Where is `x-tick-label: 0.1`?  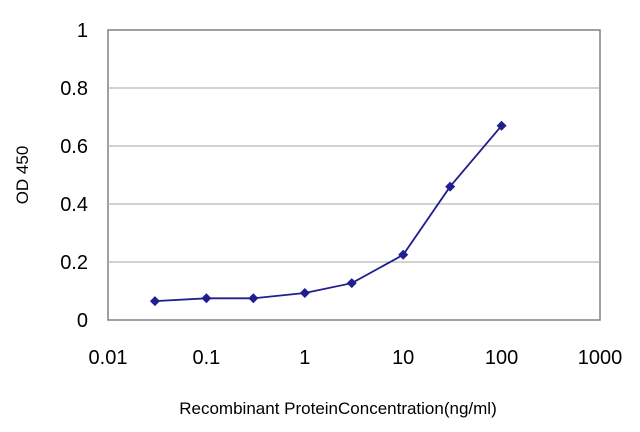
x-tick-label: 0.1 is located at coordinates (206, 358).